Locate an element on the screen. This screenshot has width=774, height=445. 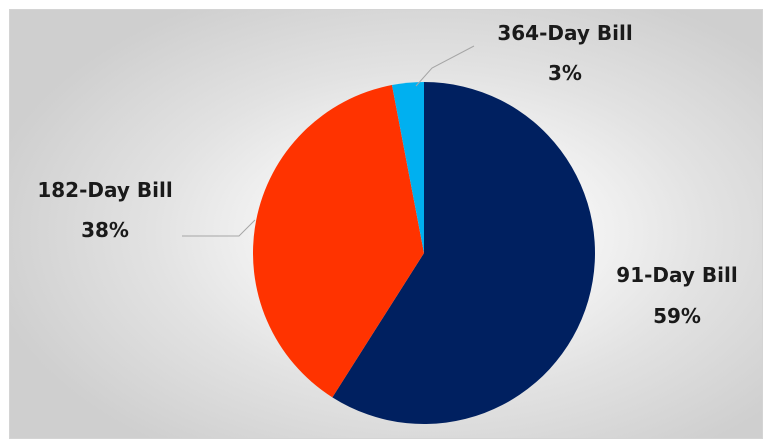
slice-label-91-day-bill: 91-Day Bill is located at coordinates (676, 275).